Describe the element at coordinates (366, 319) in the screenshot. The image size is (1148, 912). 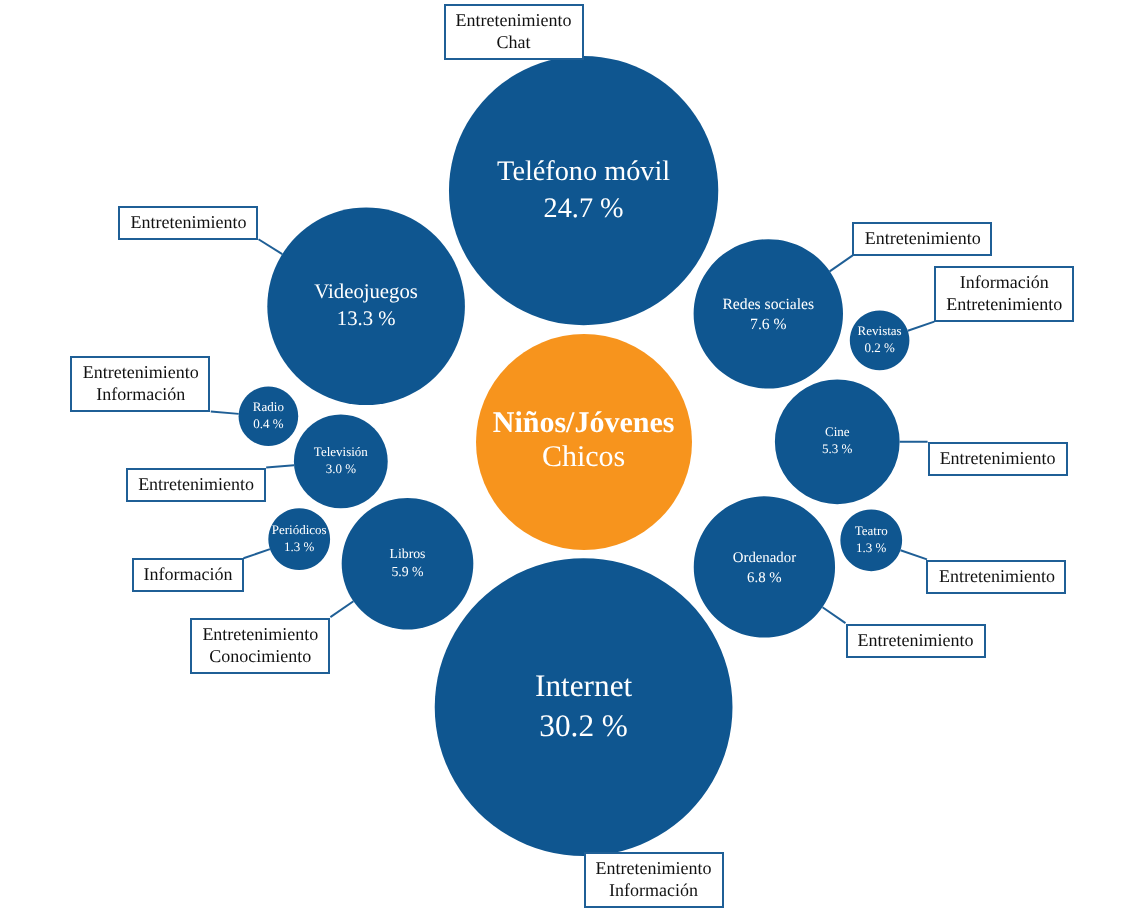
I see `data-label: 13.3 %` at that location.